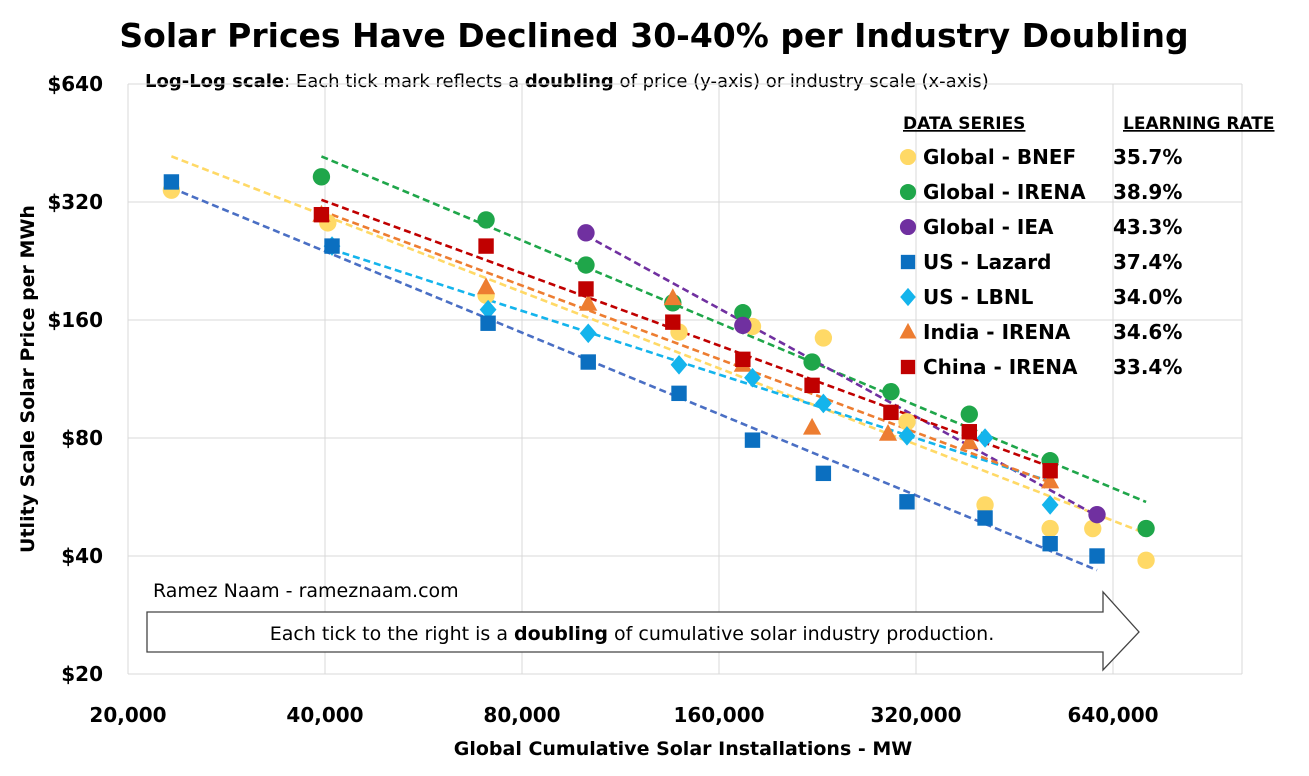 The image size is (1309, 776). I want to click on square-marker-icon, so click(908, 262).